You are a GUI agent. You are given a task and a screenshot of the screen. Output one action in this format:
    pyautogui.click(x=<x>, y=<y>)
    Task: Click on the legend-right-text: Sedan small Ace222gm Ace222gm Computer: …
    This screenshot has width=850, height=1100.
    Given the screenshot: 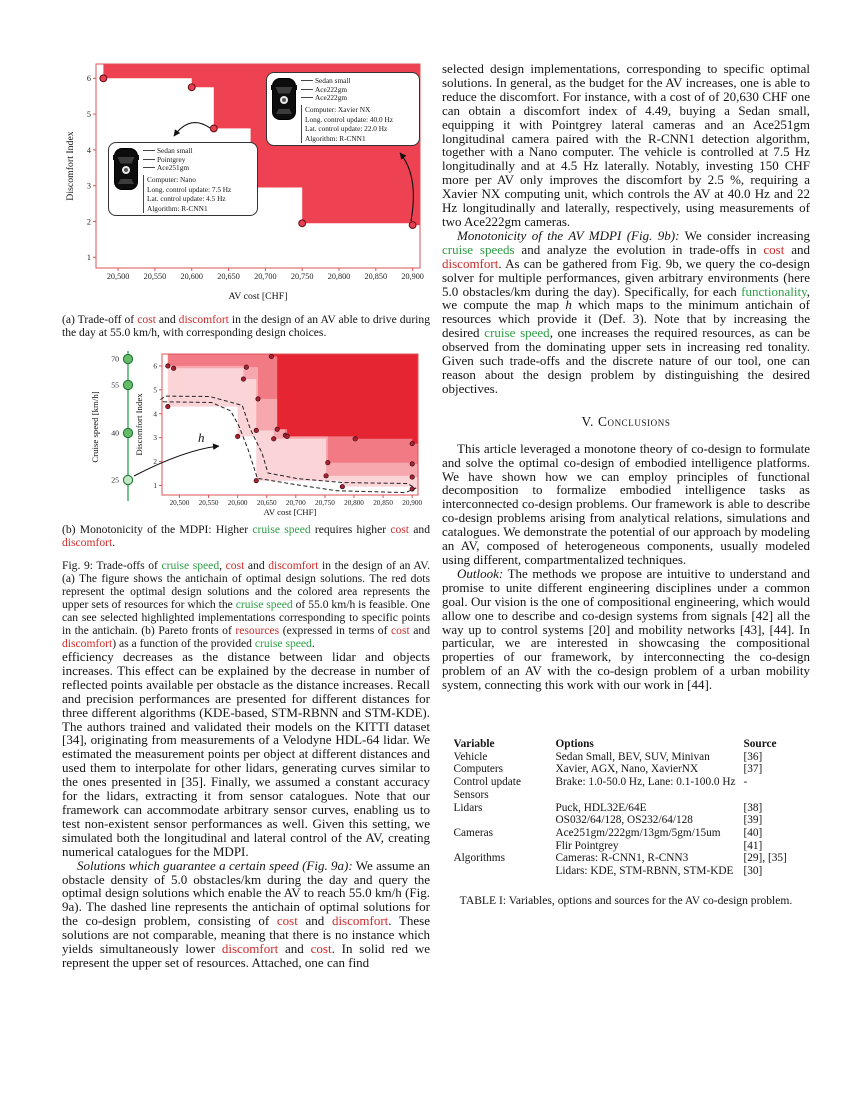 What is the action you would take?
    pyautogui.click(x=347, y=109)
    